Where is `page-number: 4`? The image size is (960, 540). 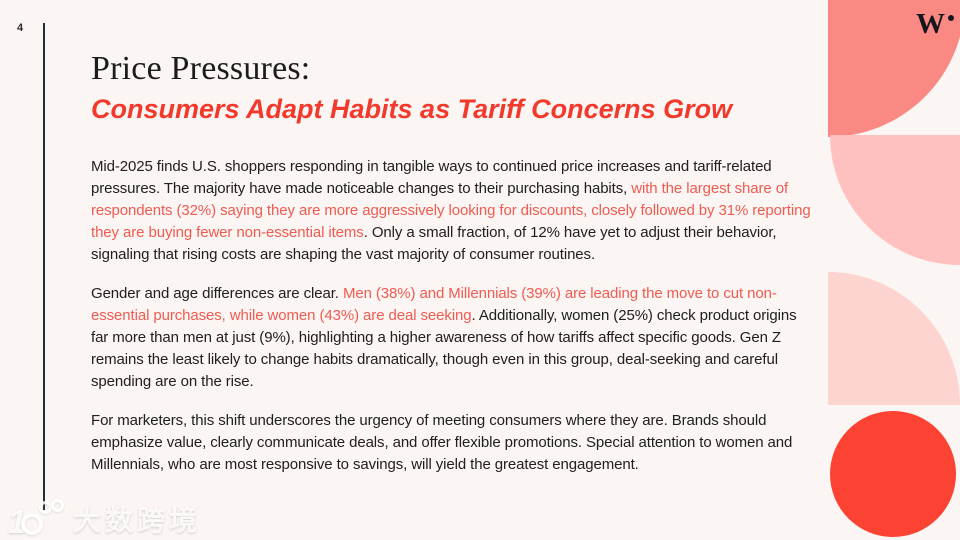 page-number: 4 is located at coordinates (20, 28).